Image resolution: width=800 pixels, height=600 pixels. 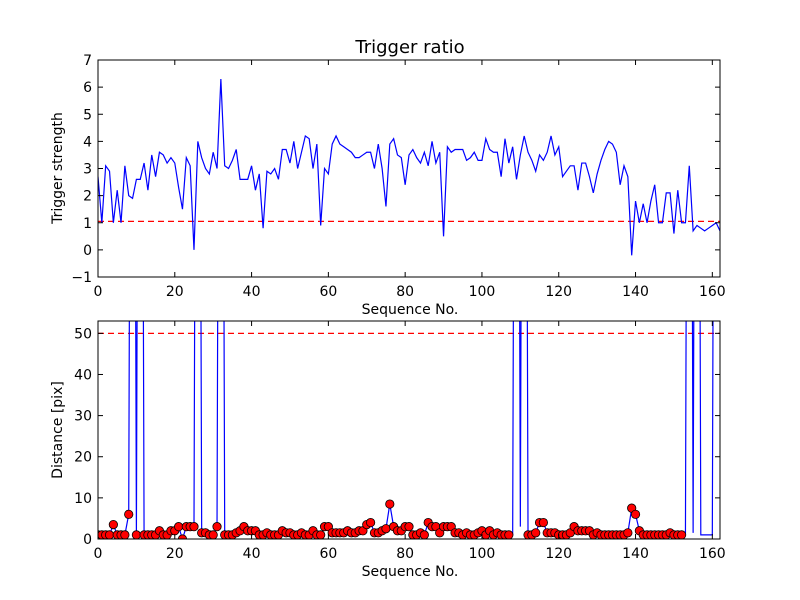 What do you see at coordinates (87, 142) in the screenshot?
I see `trigger-y-tick-label: 4` at bounding box center [87, 142].